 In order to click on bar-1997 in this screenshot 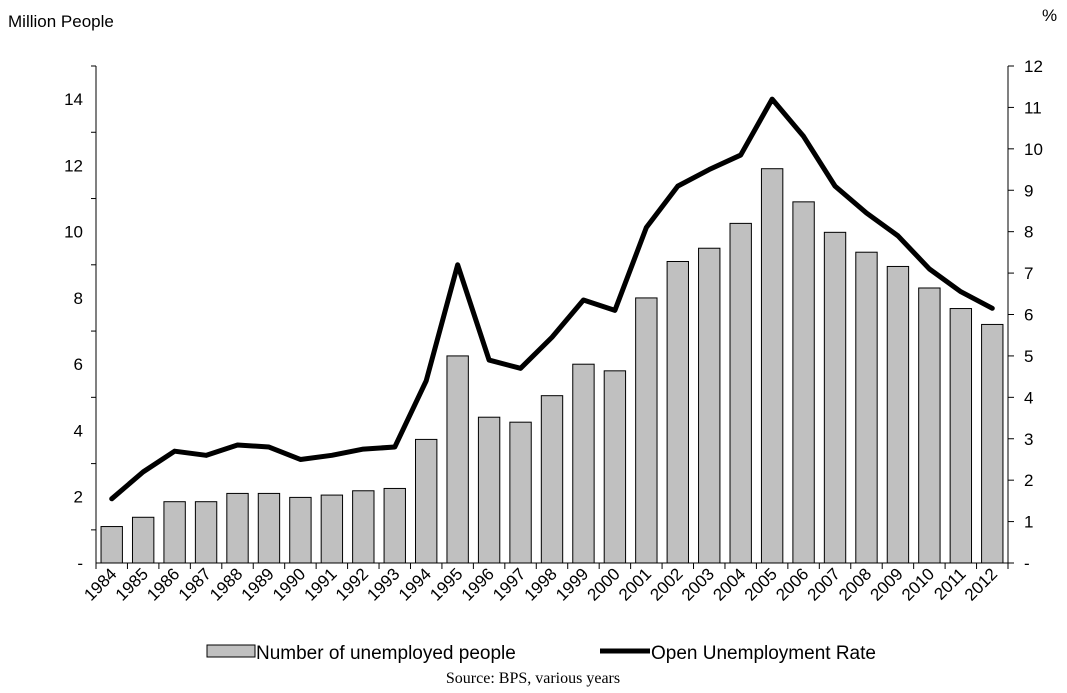, I will do `click(520, 492)`.